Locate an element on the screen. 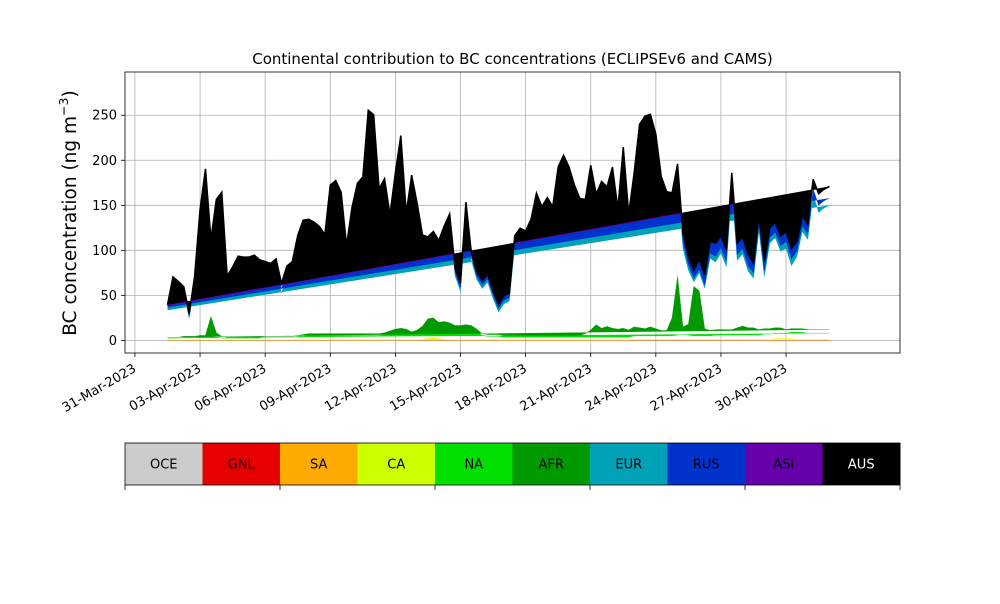 Image resolution: width=1000 pixels, height=604 pixels. y-tick-label: 100 is located at coordinates (104, 251).